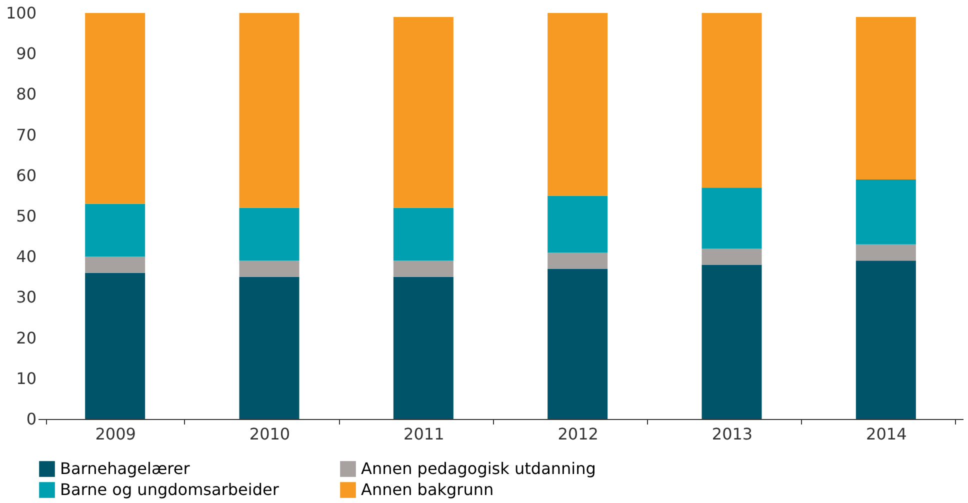 This screenshot has height=503, width=968. I want to click on y-tick-label: 60, so click(26, 175).